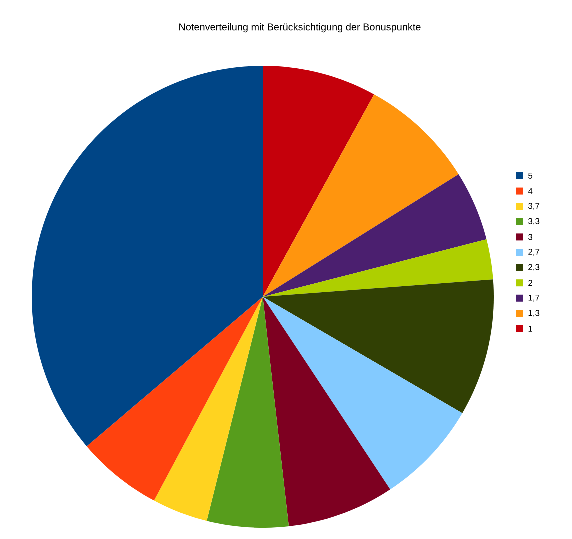  What do you see at coordinates (534, 222) in the screenshot?
I see `legend-label: 3,3` at bounding box center [534, 222].